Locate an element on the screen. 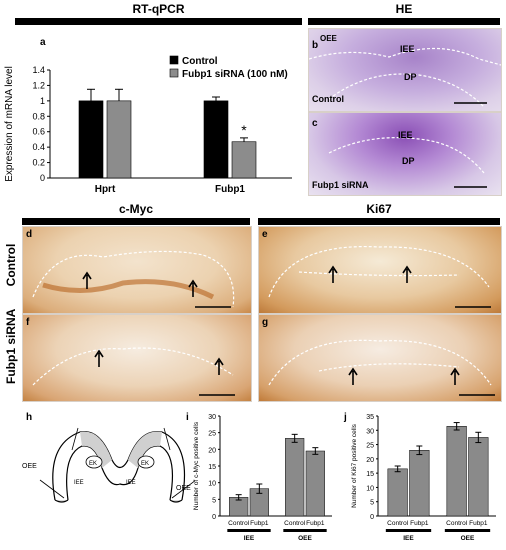 Image resolution: width=506 pixels, height=550 pixels. cmyc-header: c-Myc is located at coordinates (135, 209).